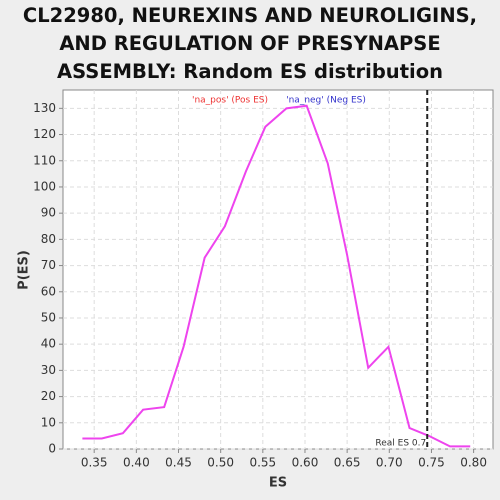 This screenshot has height=500, width=500. I want to click on x-tick-label: 0.35, so click(94, 463).